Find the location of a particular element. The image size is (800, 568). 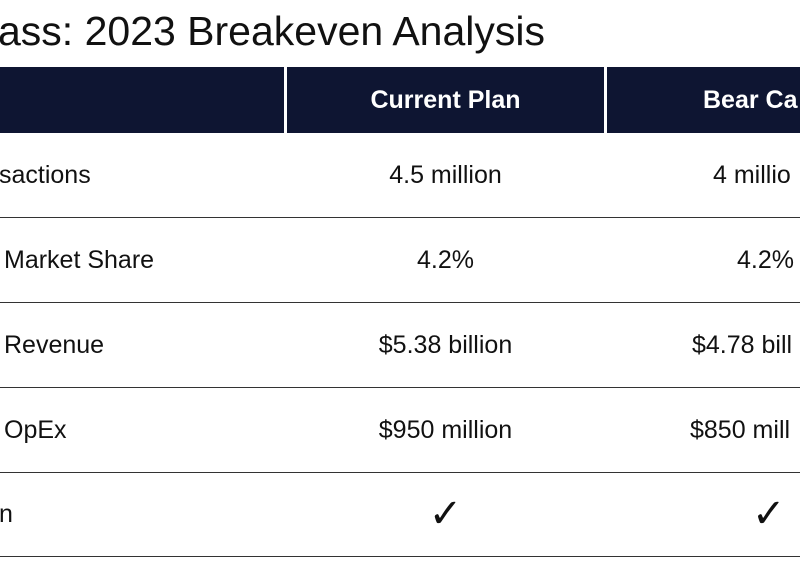

row-label: Market Share is located at coordinates (79, 260).